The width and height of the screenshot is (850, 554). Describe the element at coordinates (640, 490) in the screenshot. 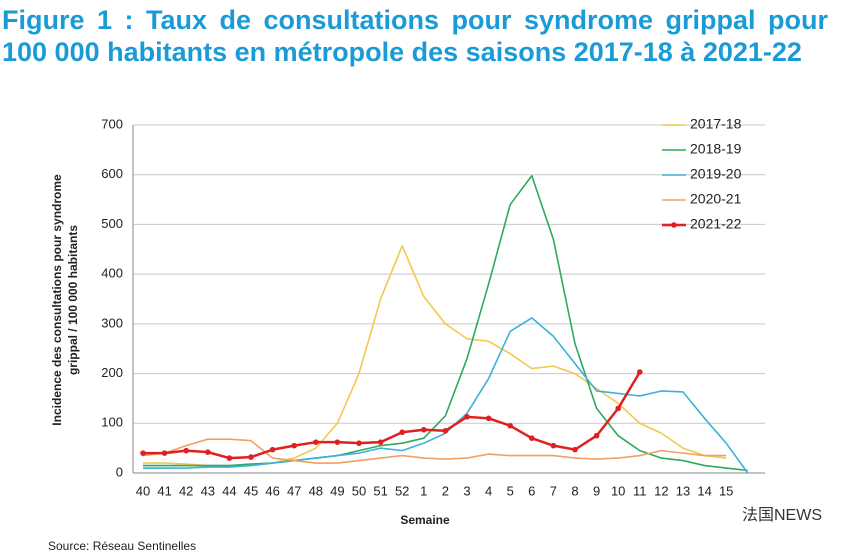

I see `x-tick-label: 11` at that location.